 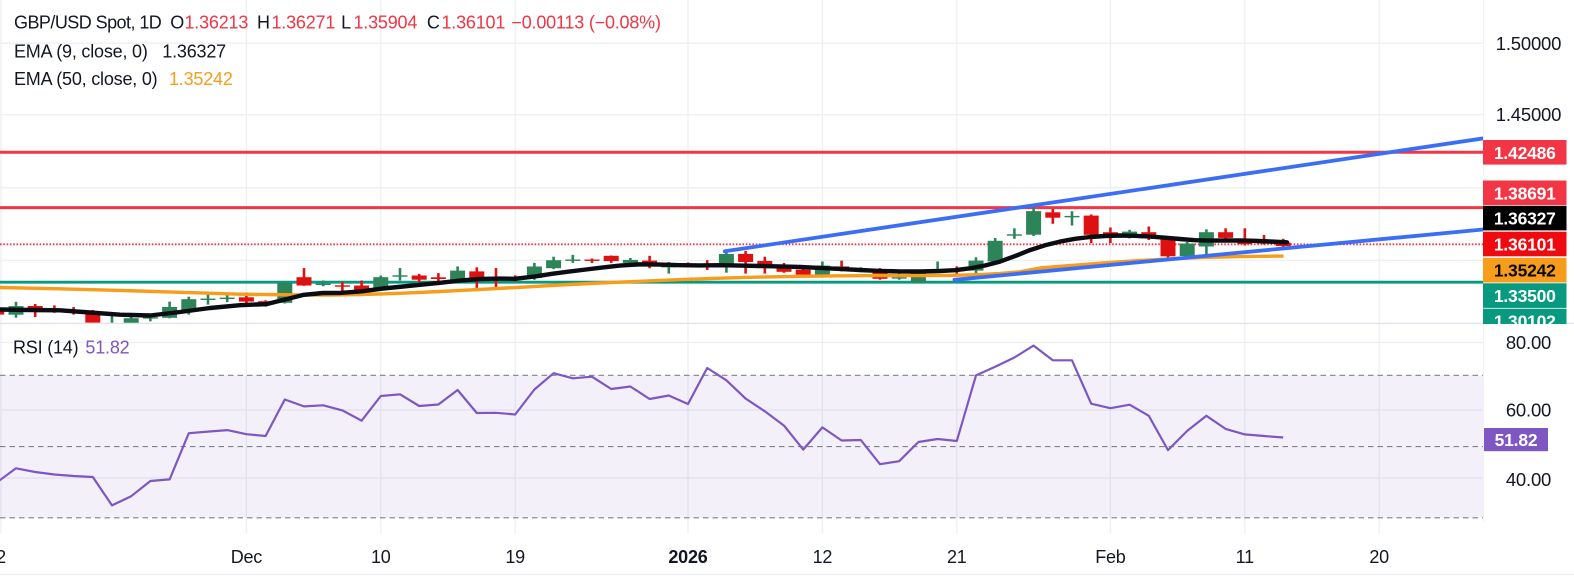 I want to click on svg-text: Feb, so click(x=1110, y=557).